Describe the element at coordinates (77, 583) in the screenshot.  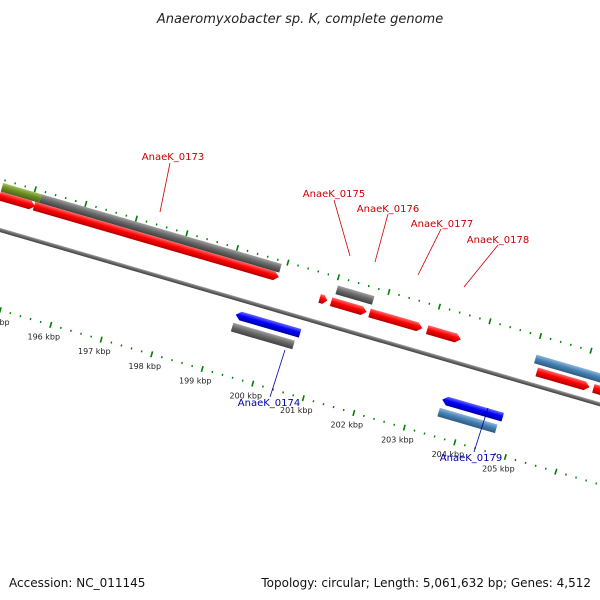
I see `accession-text: Accession: NC_011145` at that location.